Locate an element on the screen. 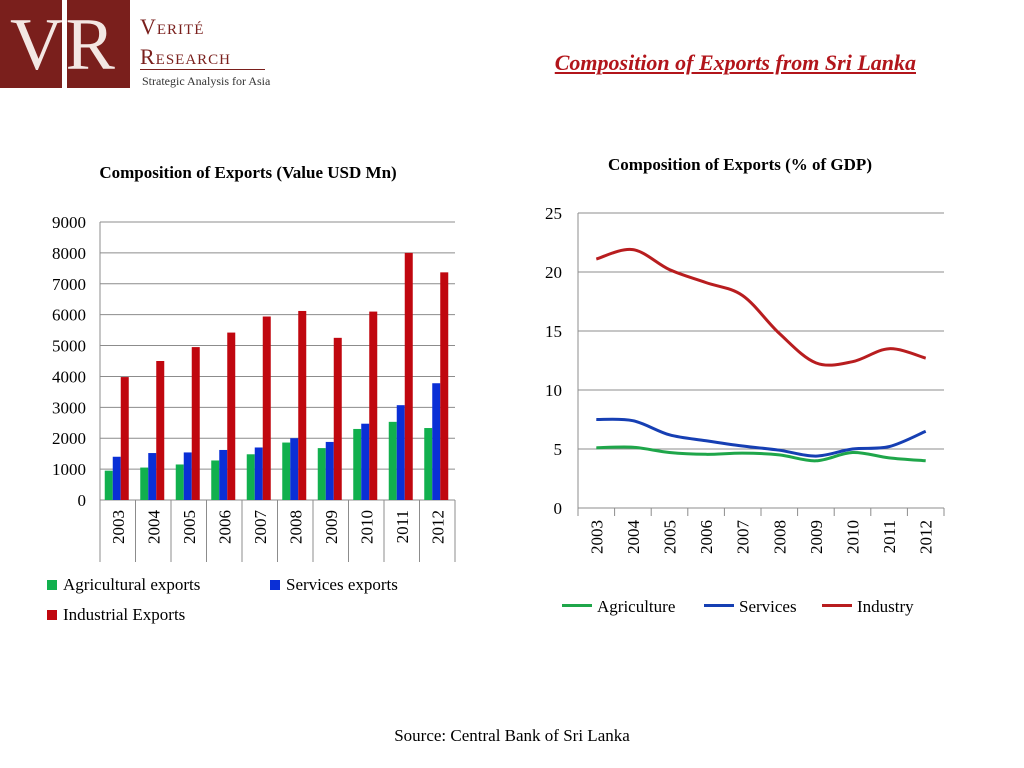 The height and width of the screenshot is (768, 1024). bar-services-exports-2007 is located at coordinates (258, 473).